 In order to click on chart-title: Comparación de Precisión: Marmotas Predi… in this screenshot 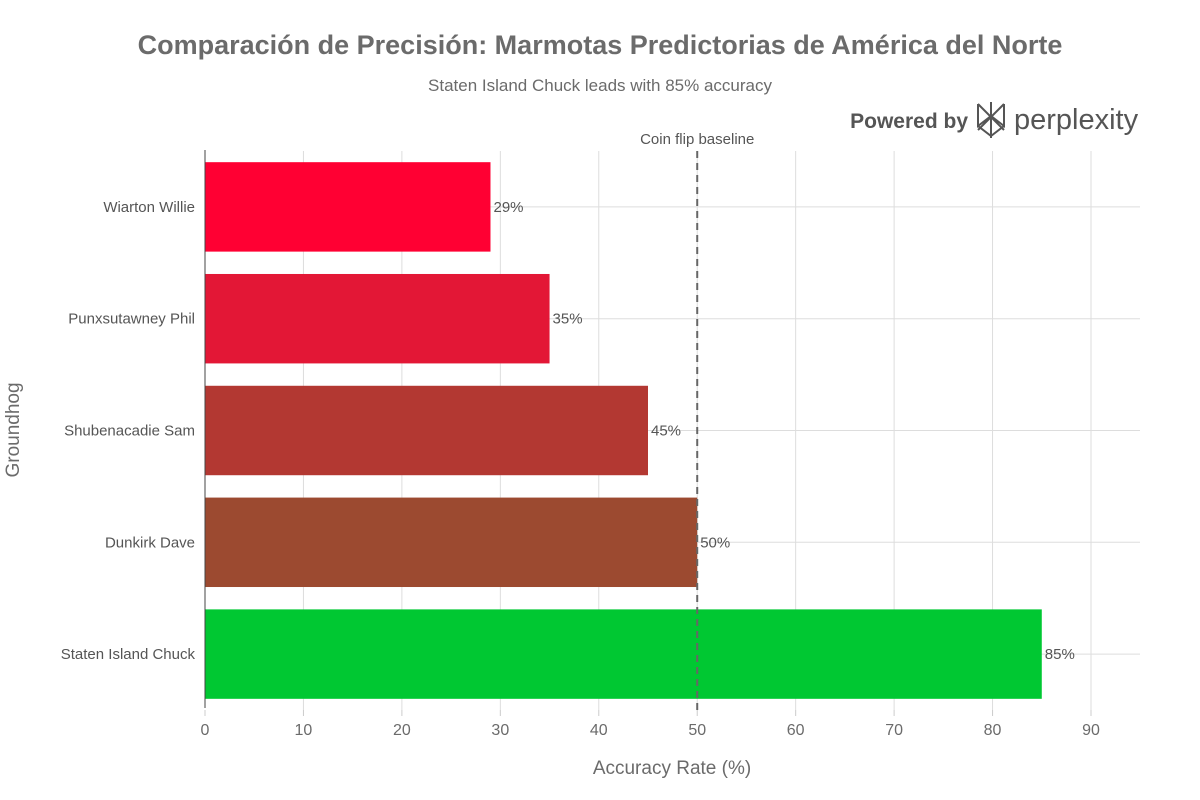, I will do `click(600, 45)`.